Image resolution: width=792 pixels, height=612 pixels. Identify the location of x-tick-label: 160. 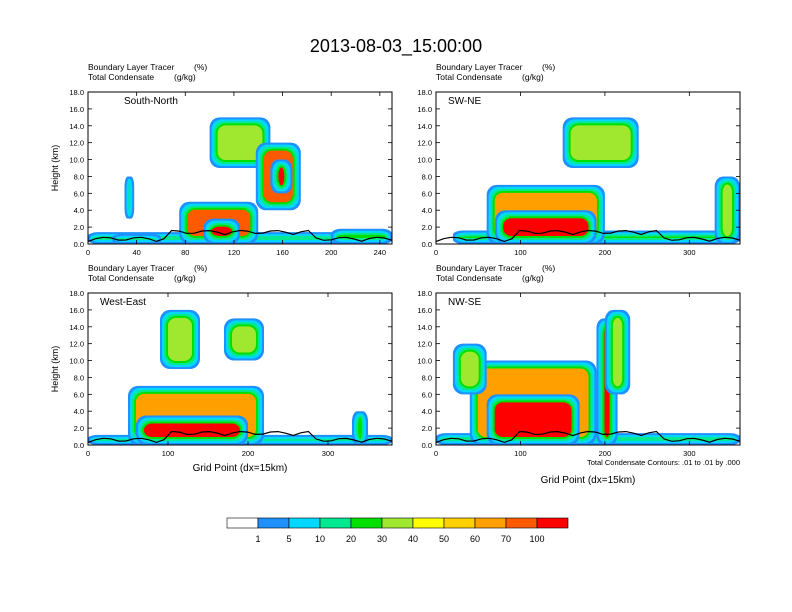
(282, 252).